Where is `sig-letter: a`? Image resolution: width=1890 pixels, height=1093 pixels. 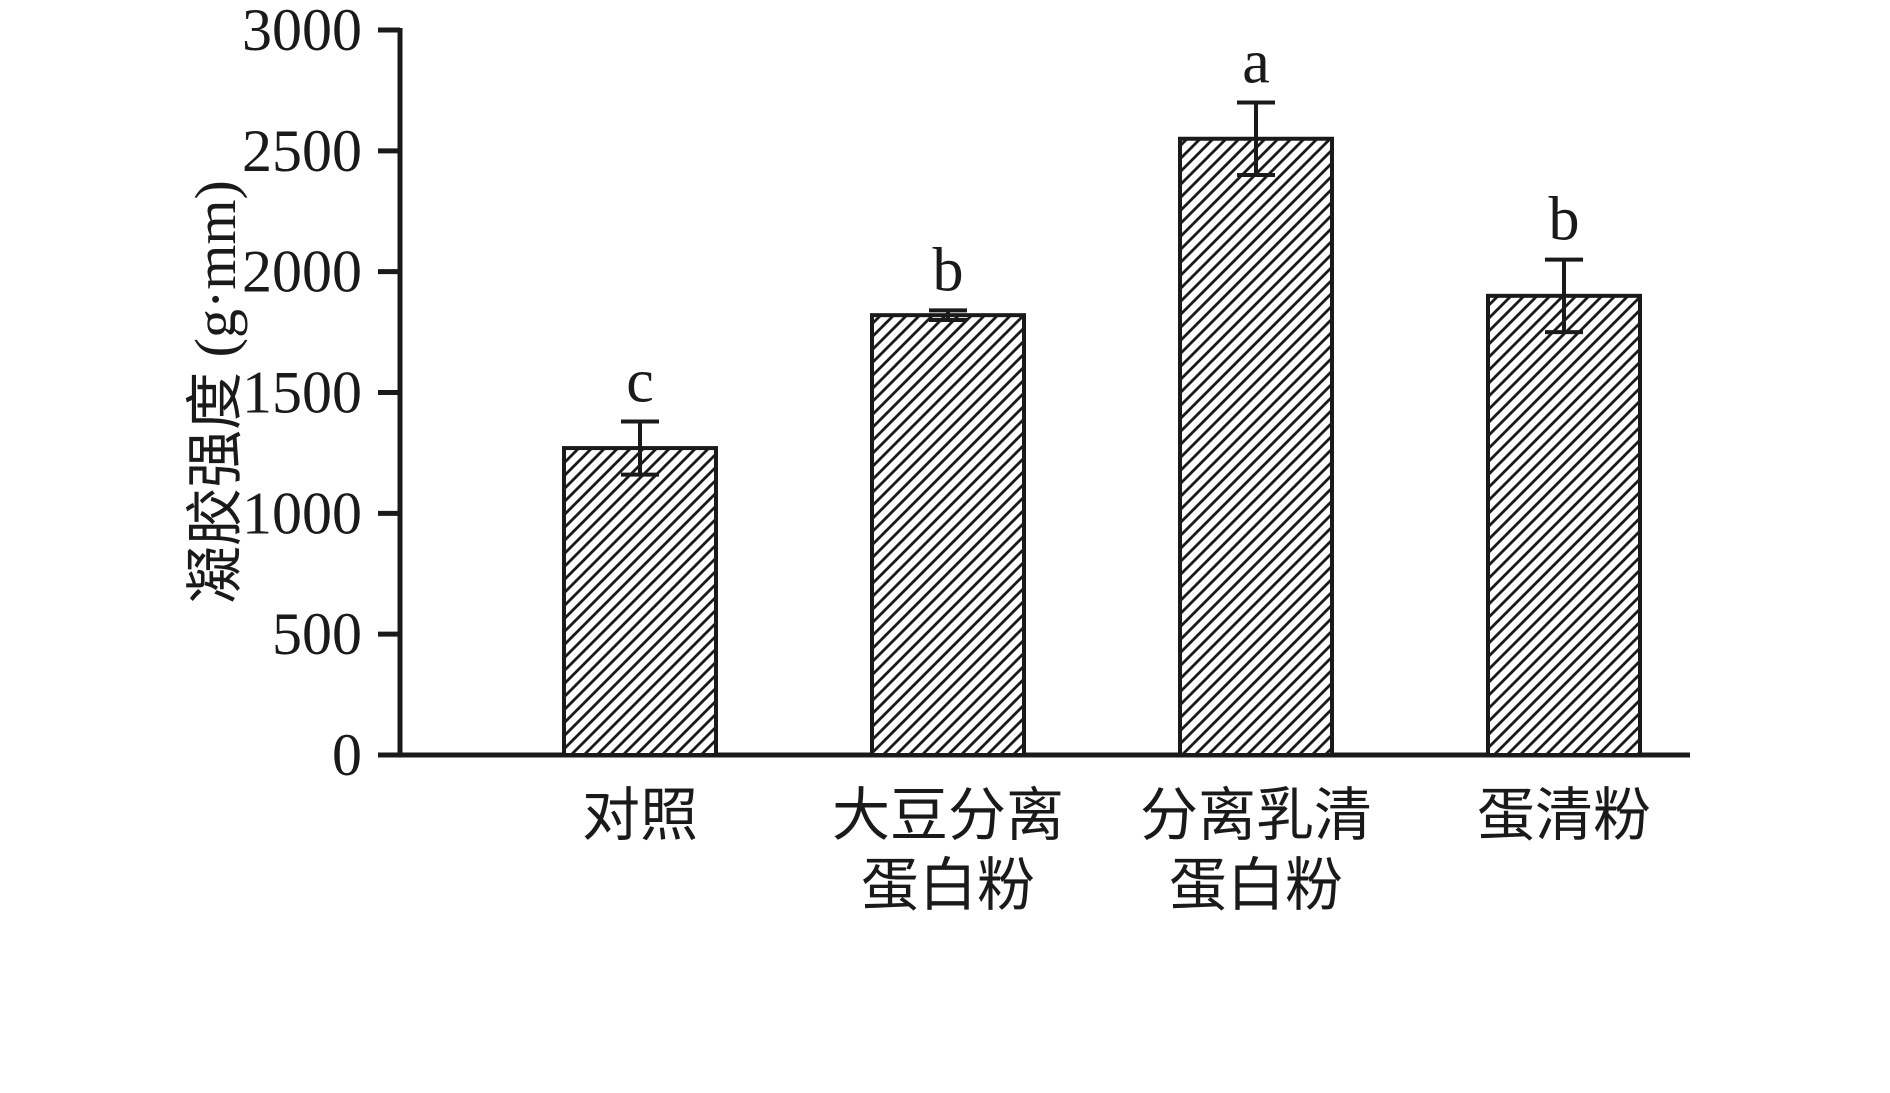 sig-letter: a is located at coordinates (1256, 63).